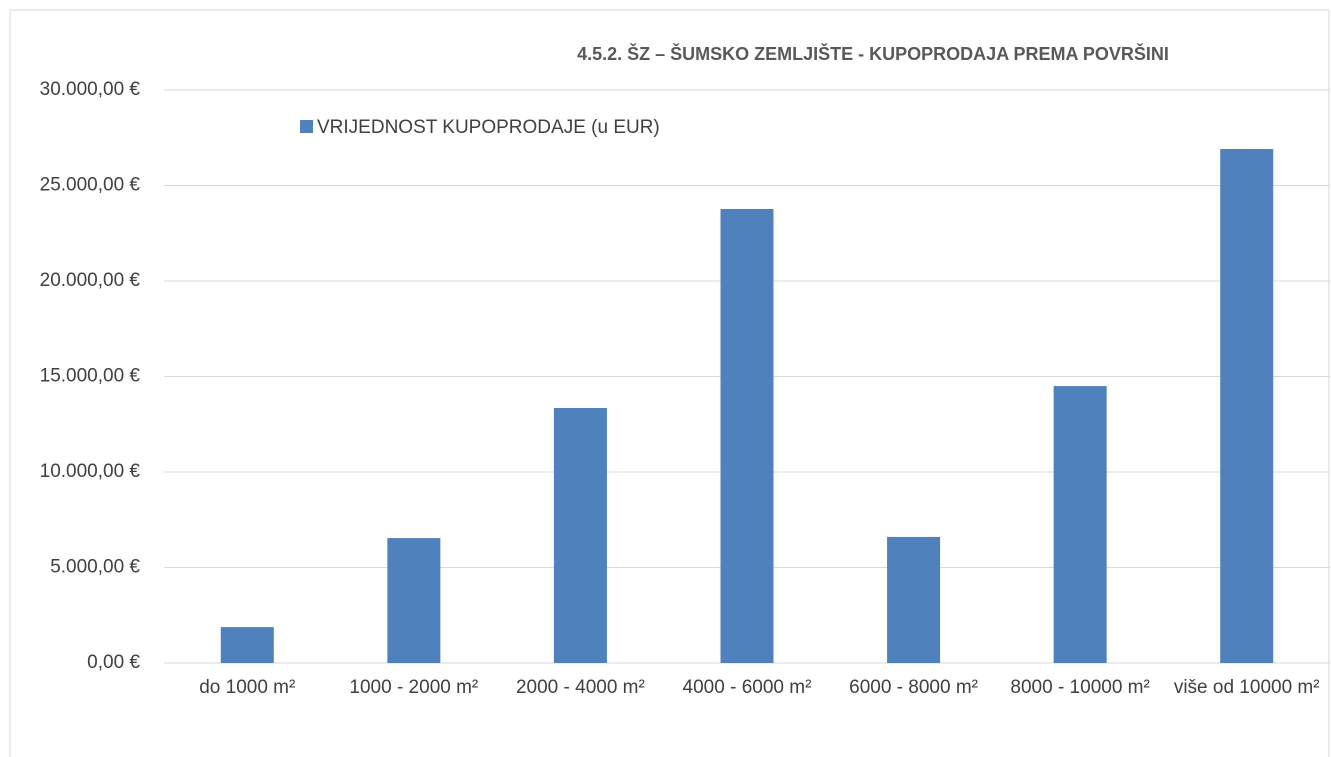 This screenshot has height=757, width=1331. Describe the element at coordinates (1080, 687) in the screenshot. I see `x-tick-label: 8000 - 10000 m²` at that location.